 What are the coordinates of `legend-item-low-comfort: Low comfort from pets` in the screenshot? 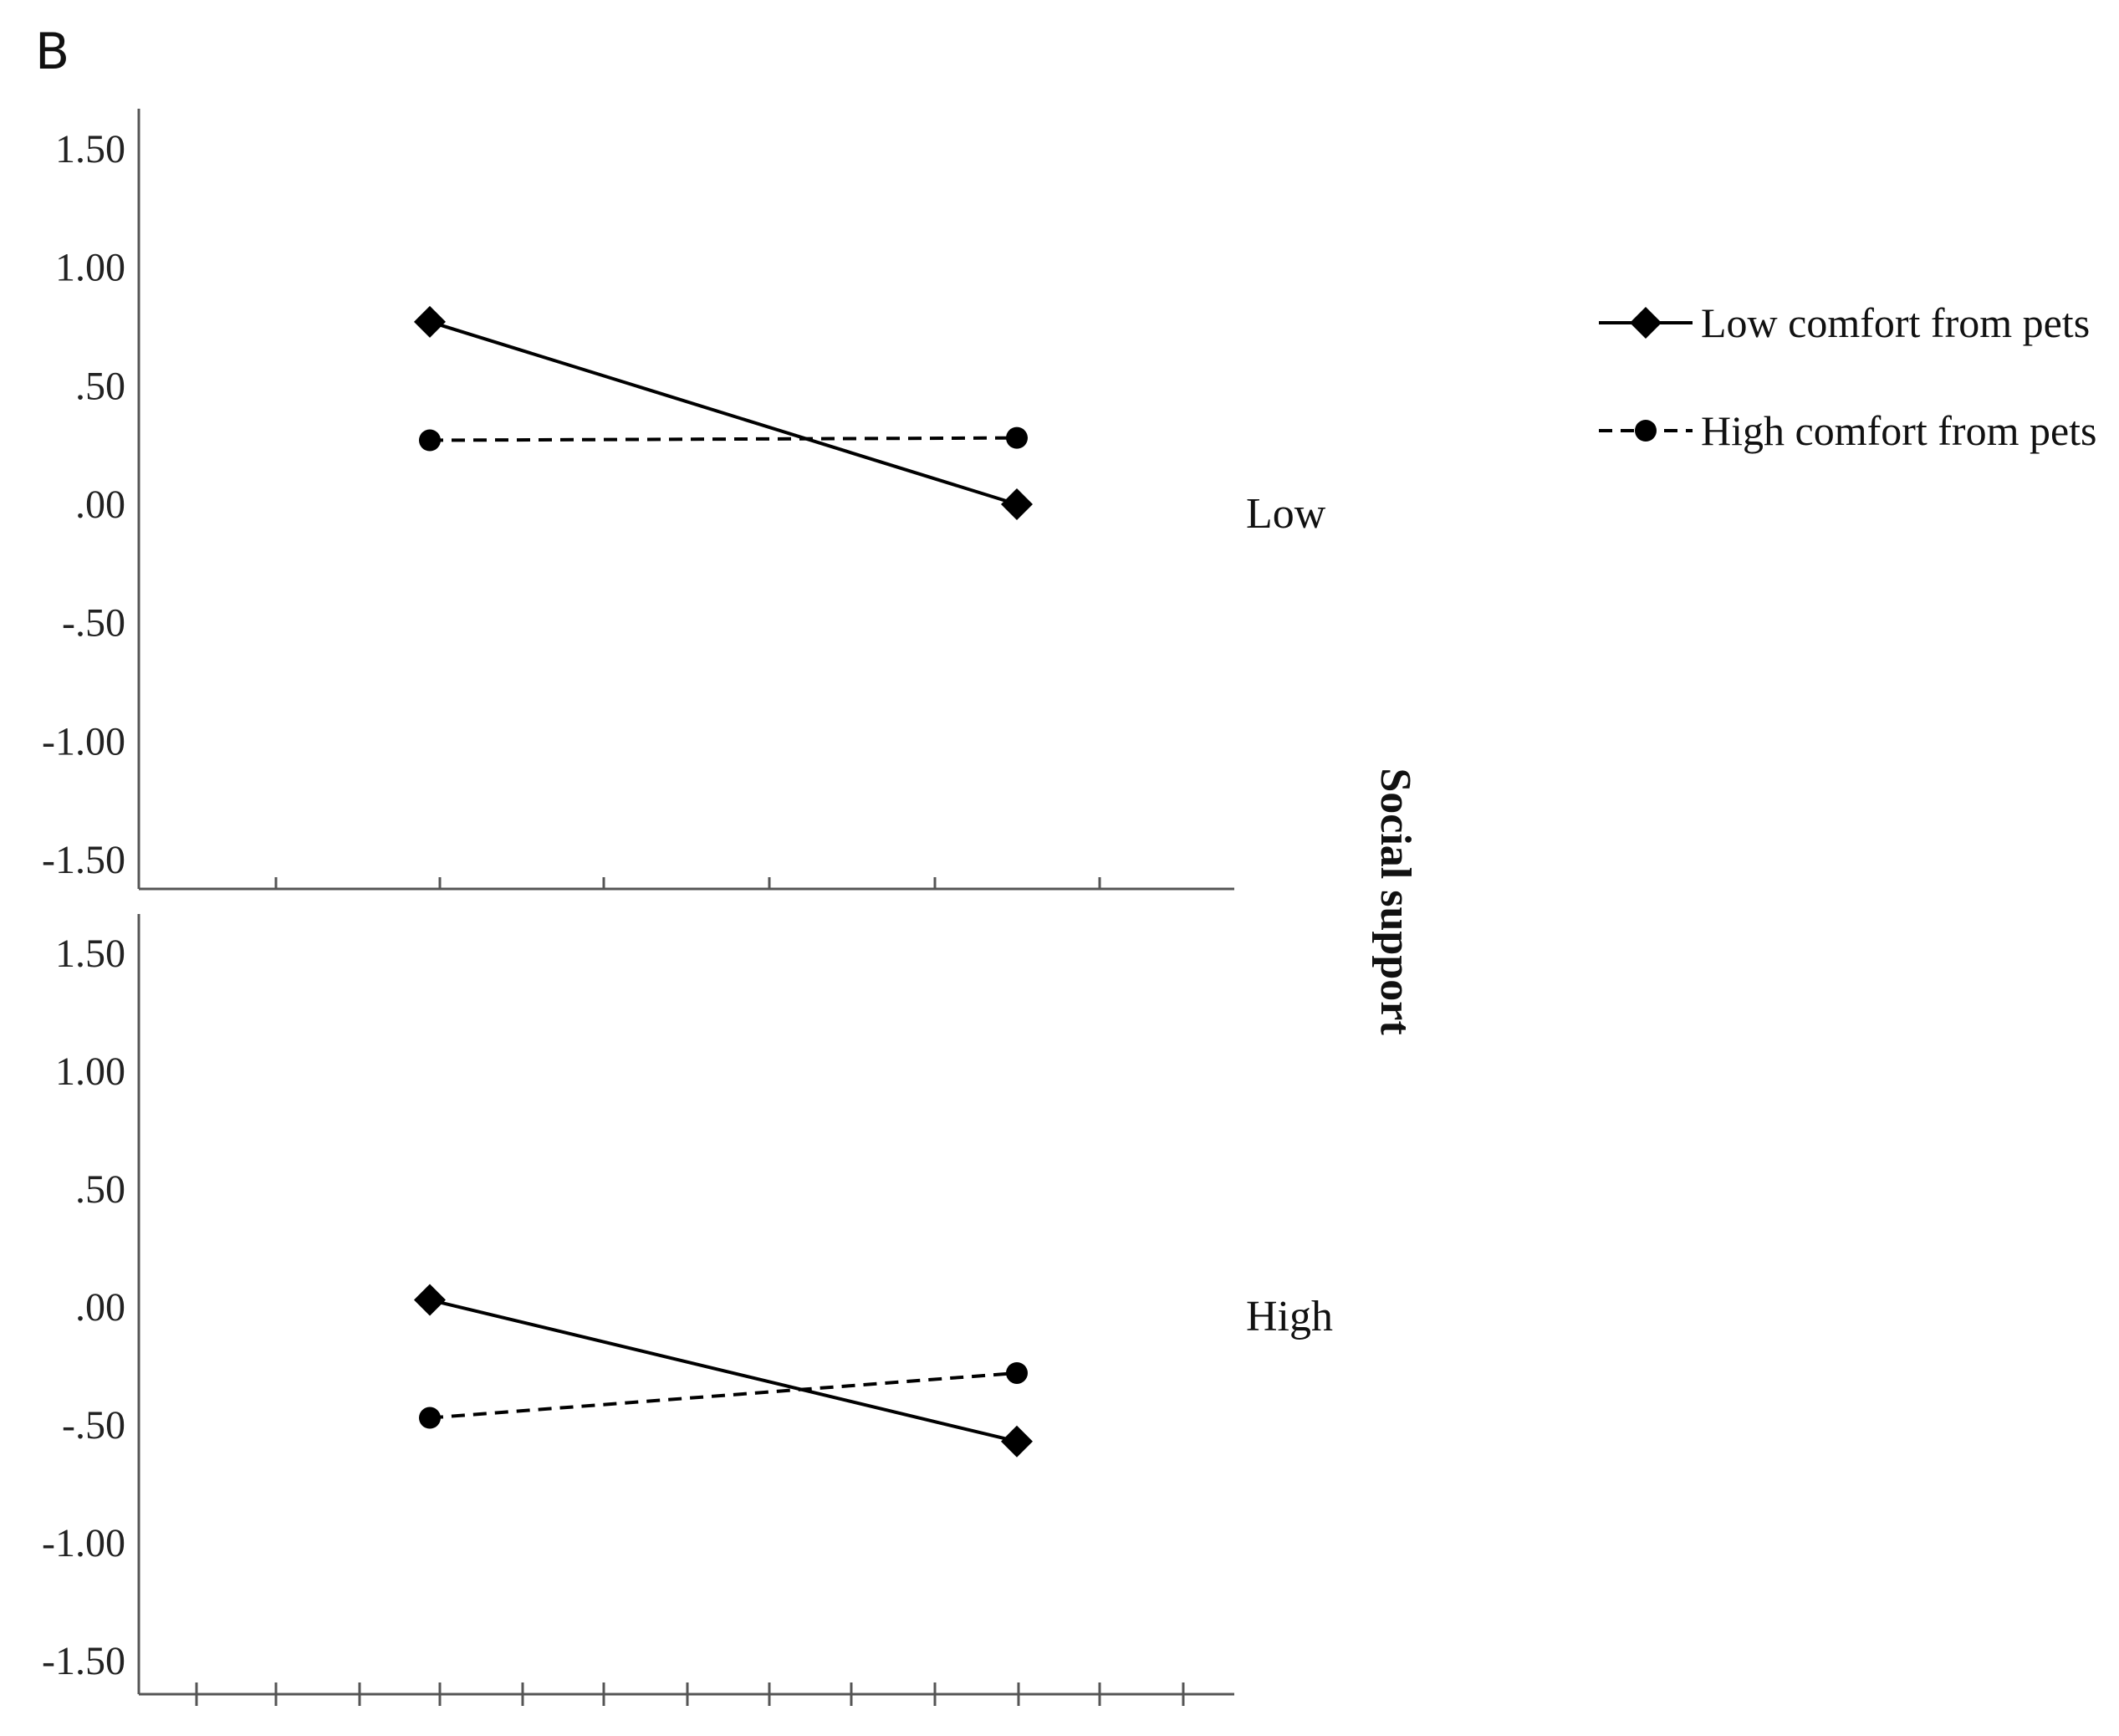 It's located at (1845, 322).